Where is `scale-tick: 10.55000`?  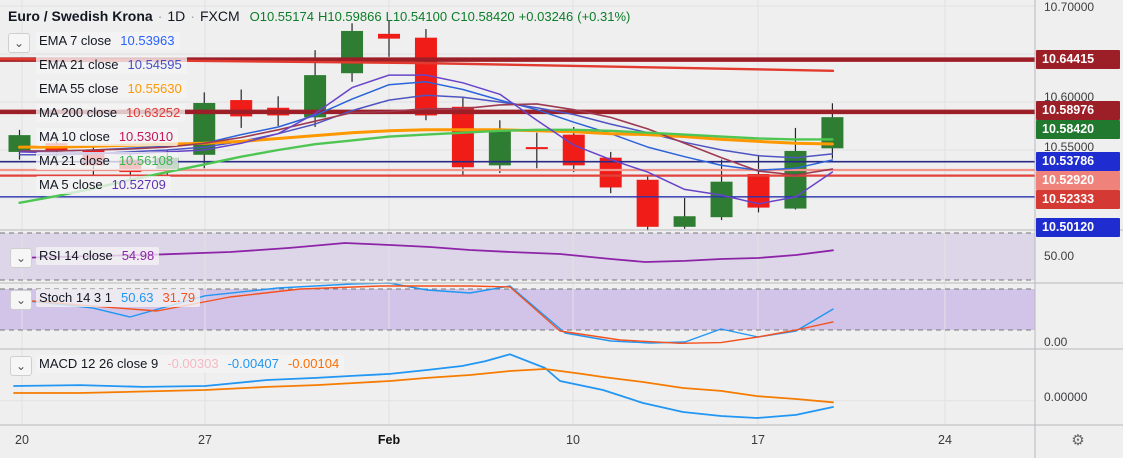 scale-tick: 10.55000 is located at coordinates (1069, 147).